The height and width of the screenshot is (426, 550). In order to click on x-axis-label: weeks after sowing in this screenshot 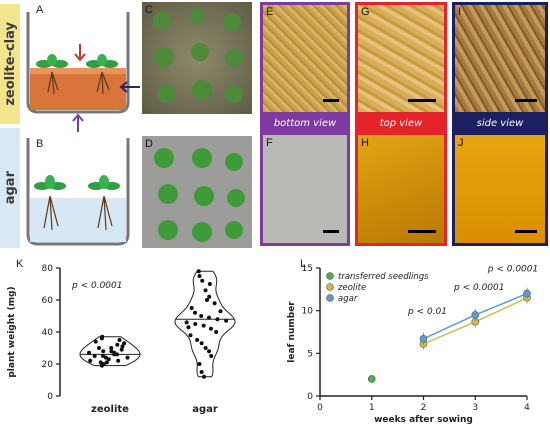, I will do `click(423, 419)`.